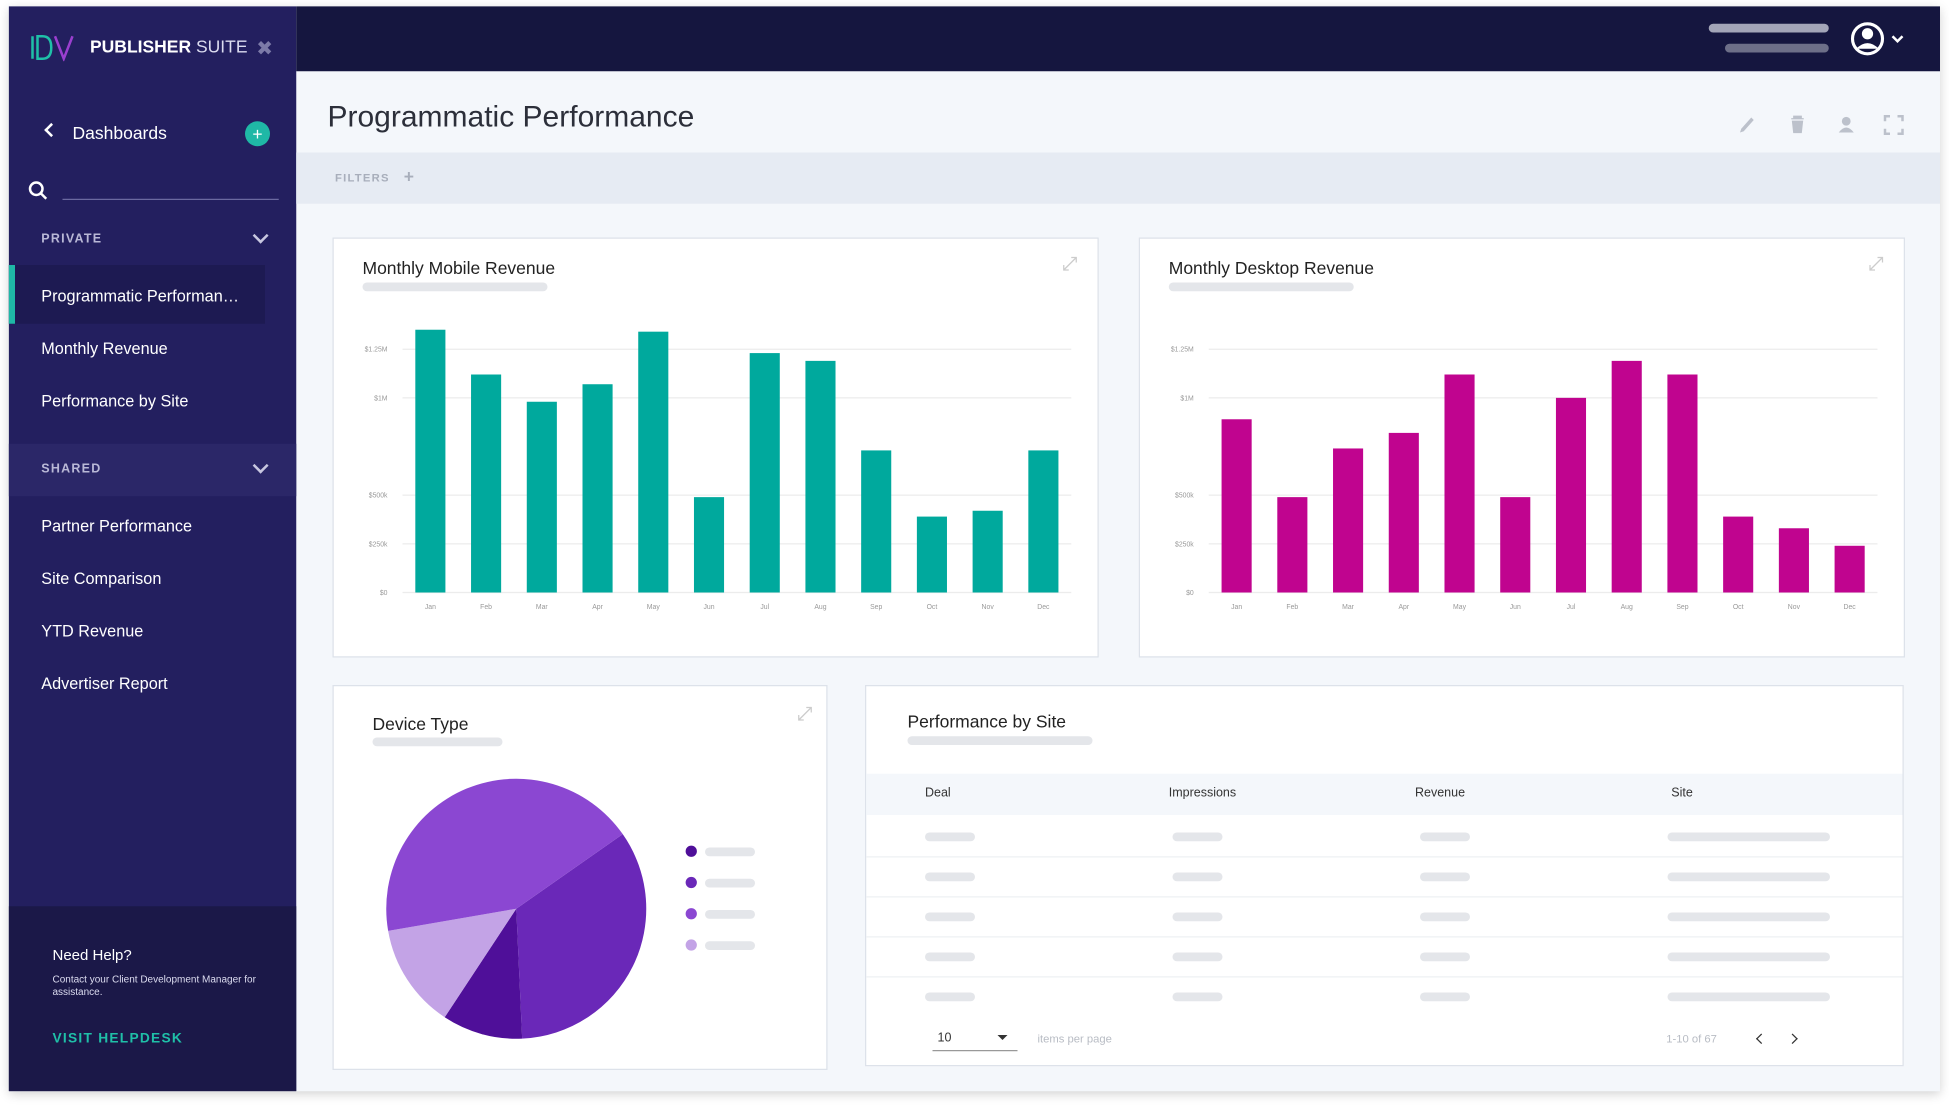 The image size is (1949, 1113). What do you see at coordinates (1797, 124) in the screenshot?
I see `delete-icon` at bounding box center [1797, 124].